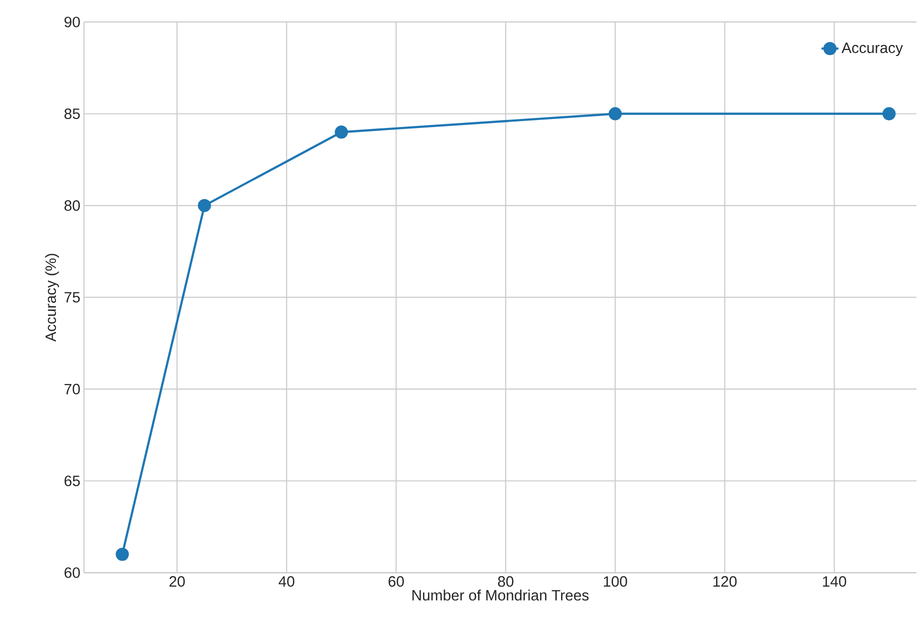 The image size is (917, 635). What do you see at coordinates (872, 49) in the screenshot?
I see `legend-label: Accuracy` at bounding box center [872, 49].